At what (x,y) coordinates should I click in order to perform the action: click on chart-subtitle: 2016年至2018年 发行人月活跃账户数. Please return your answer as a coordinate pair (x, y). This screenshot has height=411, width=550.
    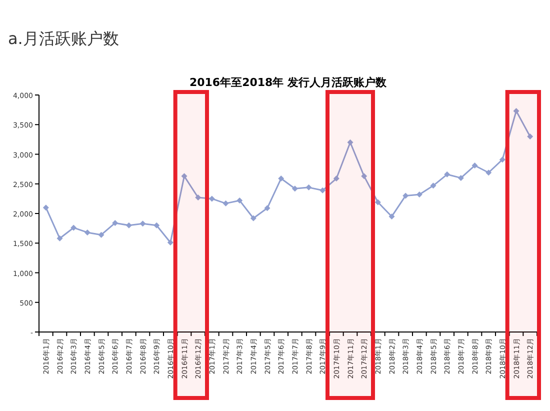
    Looking at the image, I should click on (288, 82).